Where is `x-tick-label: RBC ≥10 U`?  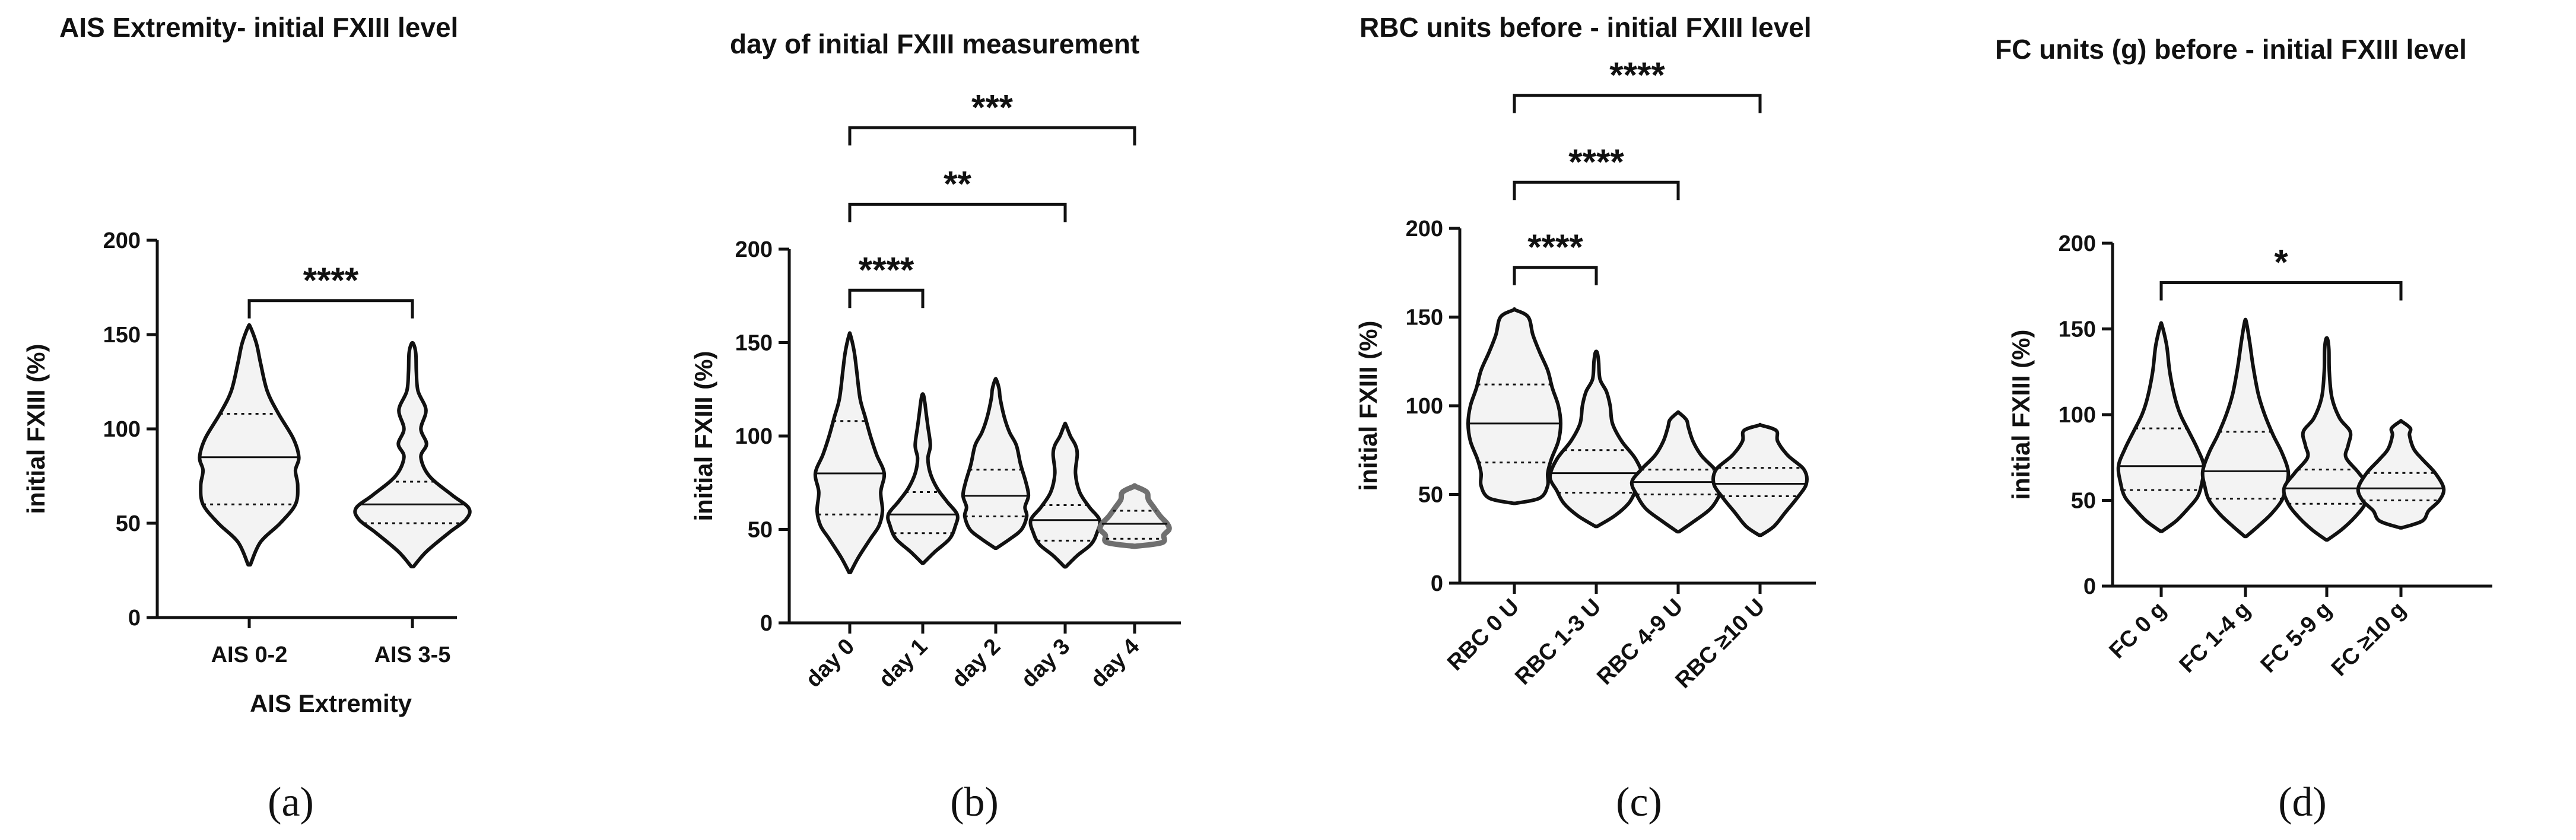 x-tick-label: RBC ≥10 U is located at coordinates (1720, 643).